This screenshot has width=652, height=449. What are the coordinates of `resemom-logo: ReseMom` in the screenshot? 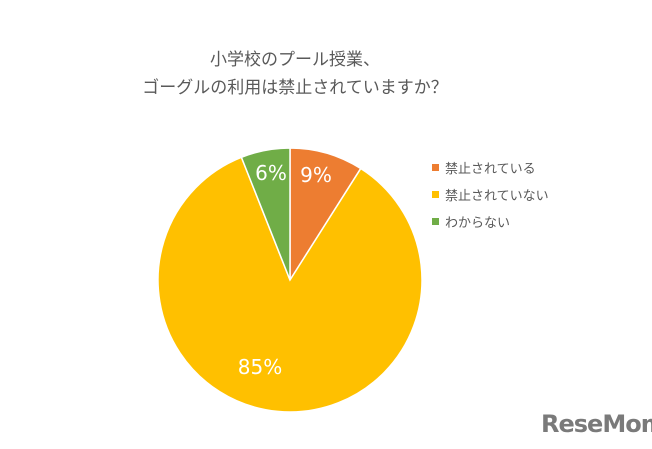 It's located at (596, 424).